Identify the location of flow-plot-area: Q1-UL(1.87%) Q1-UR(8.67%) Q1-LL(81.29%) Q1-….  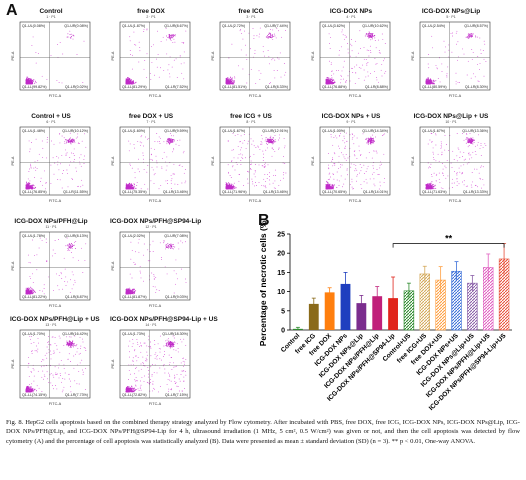
(151, 59).